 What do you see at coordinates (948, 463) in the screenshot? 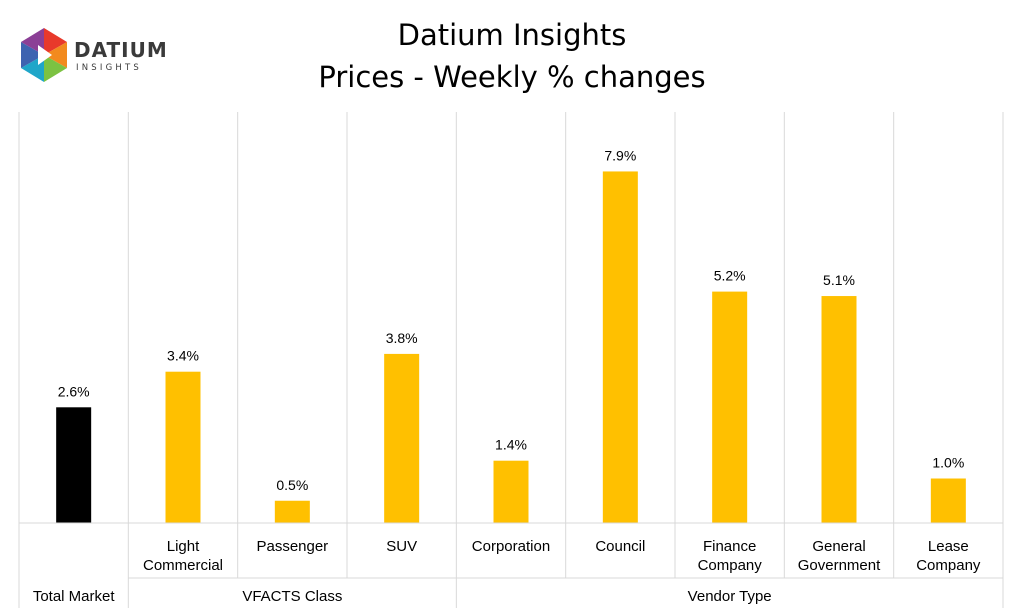
I see `data-label: 1.0%` at bounding box center [948, 463].